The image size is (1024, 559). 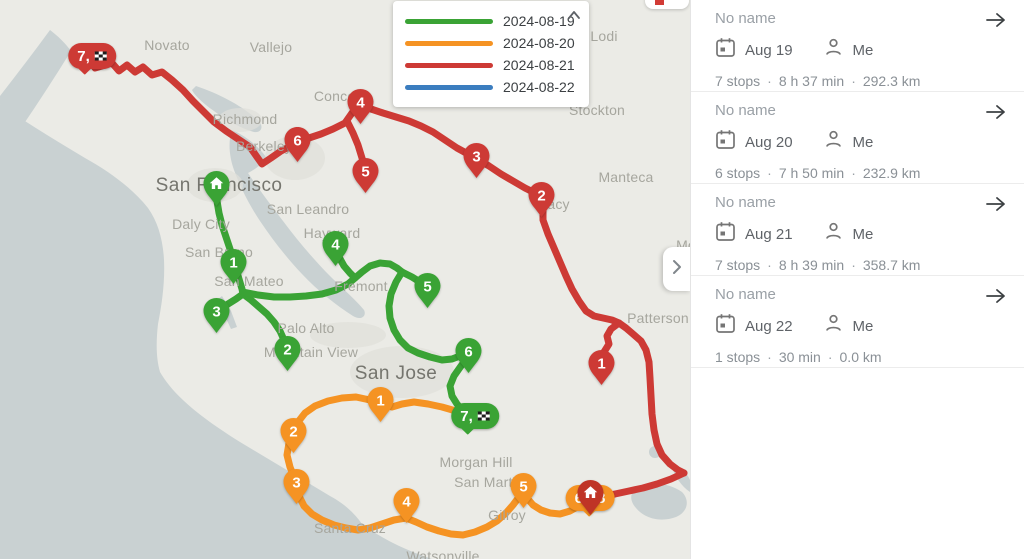 I want to click on home-start-marker, so click(x=216, y=189).